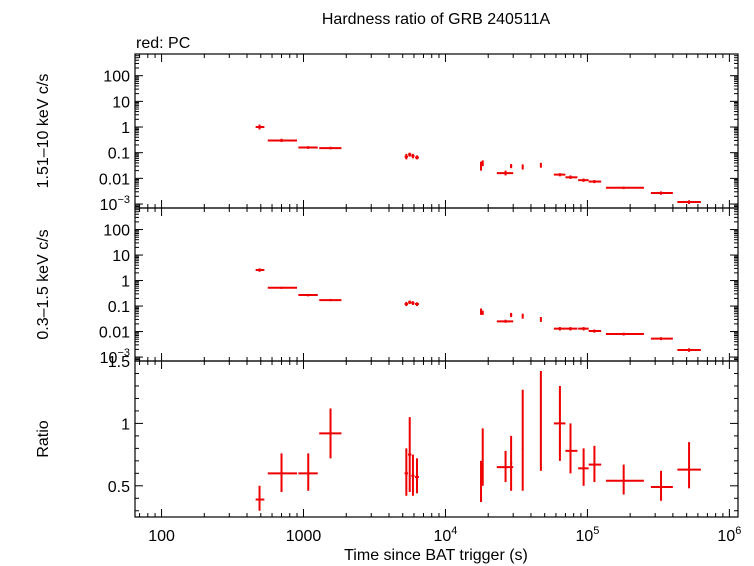 Image resolution: width=754 pixels, height=566 pixels. What do you see at coordinates (729, 535) in the screenshot?
I see `x-tick-label: 10⁶` at bounding box center [729, 535].